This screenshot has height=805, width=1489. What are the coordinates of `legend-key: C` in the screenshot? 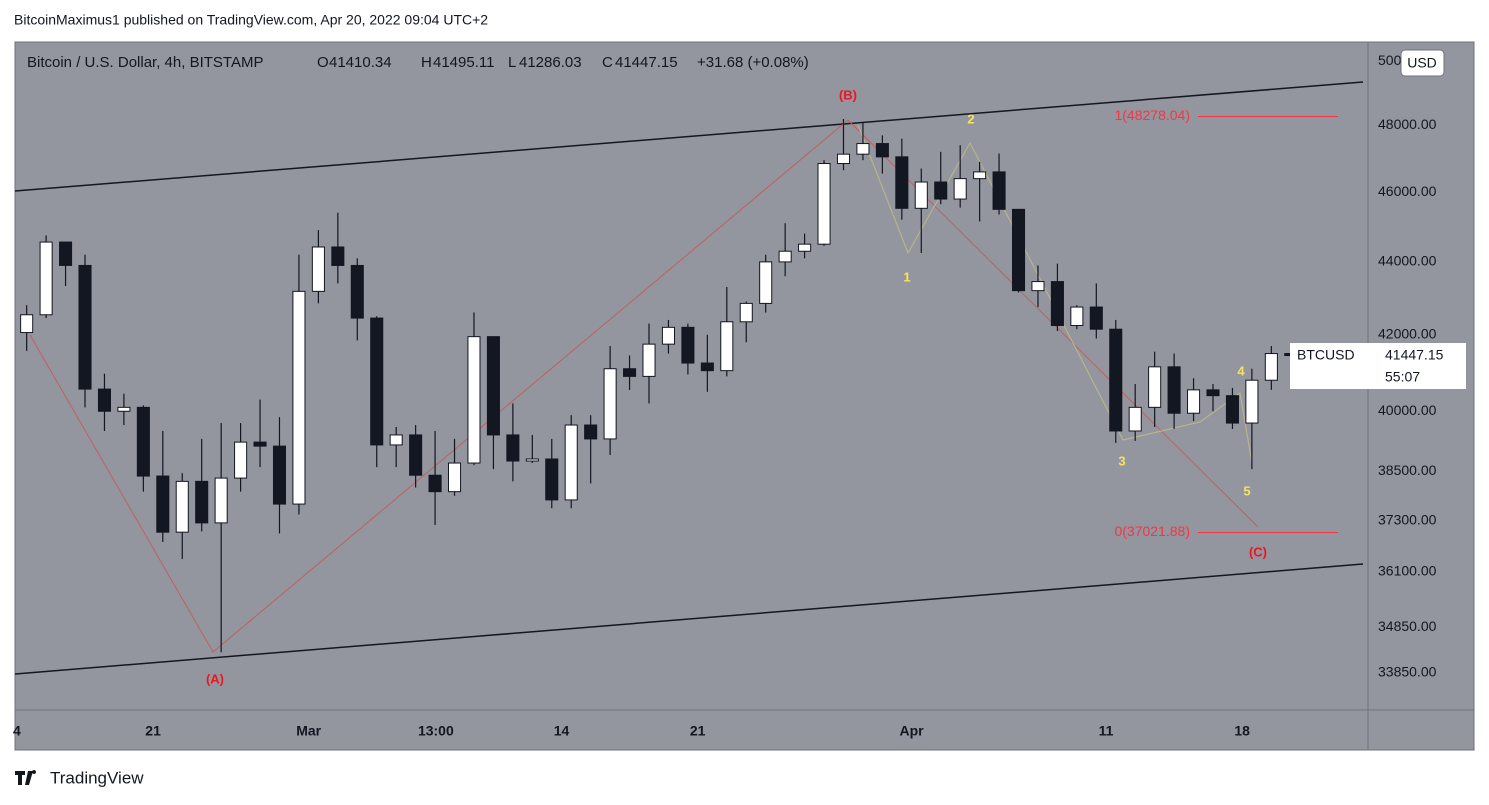 It's located at (607, 62).